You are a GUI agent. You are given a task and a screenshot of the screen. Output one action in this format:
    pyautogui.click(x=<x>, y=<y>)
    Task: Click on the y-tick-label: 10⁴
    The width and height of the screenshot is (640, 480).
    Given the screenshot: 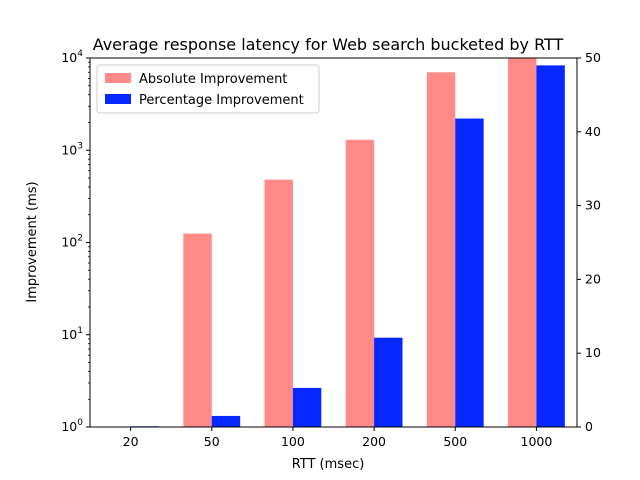 What is the action you would take?
    pyautogui.click(x=72, y=57)
    